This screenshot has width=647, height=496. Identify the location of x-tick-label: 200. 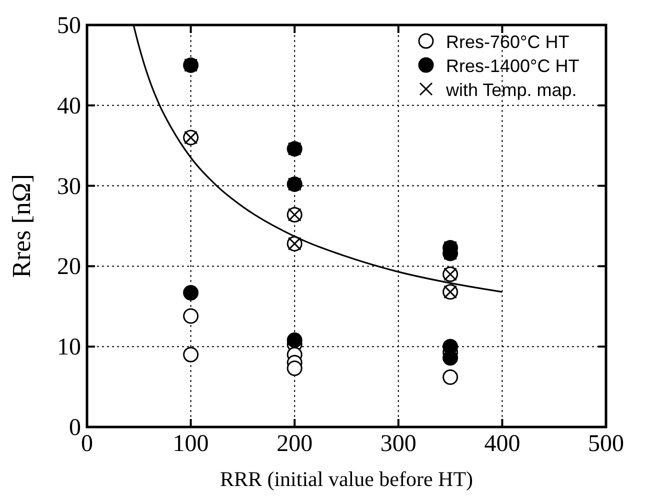
(294, 444).